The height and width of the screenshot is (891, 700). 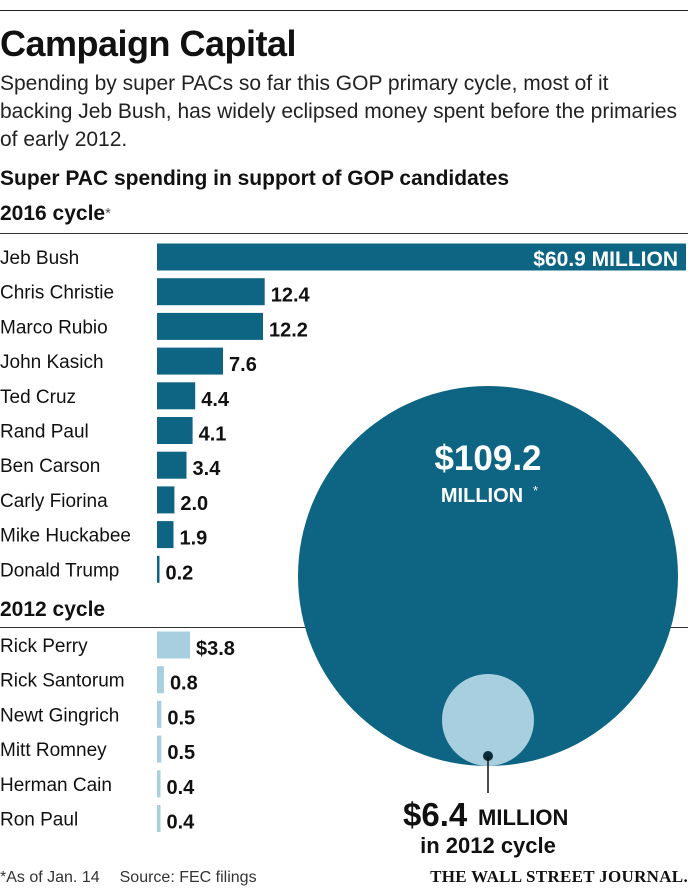 What do you see at coordinates (56, 785) in the screenshot?
I see `category-label-herman-cain: Herman Cain` at bounding box center [56, 785].